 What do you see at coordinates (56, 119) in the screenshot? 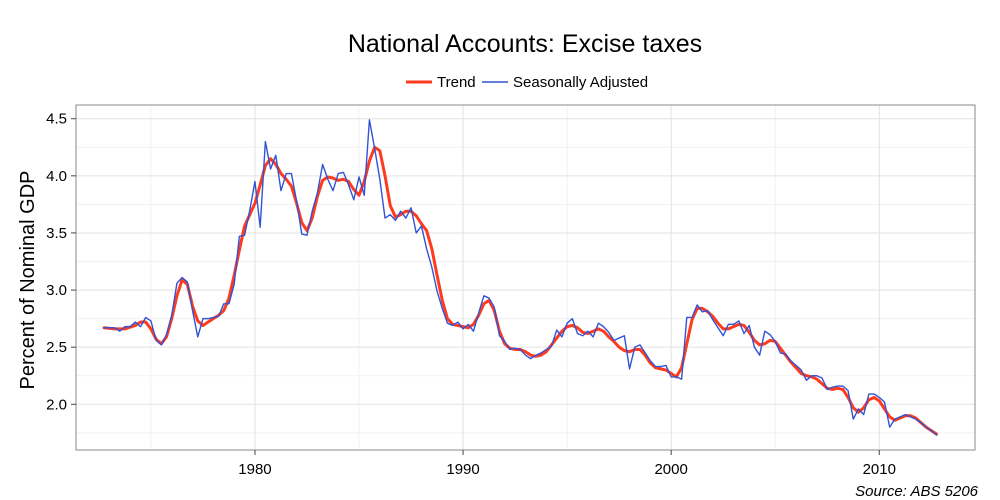
I see `y-tick-label: 4.5` at bounding box center [56, 119].